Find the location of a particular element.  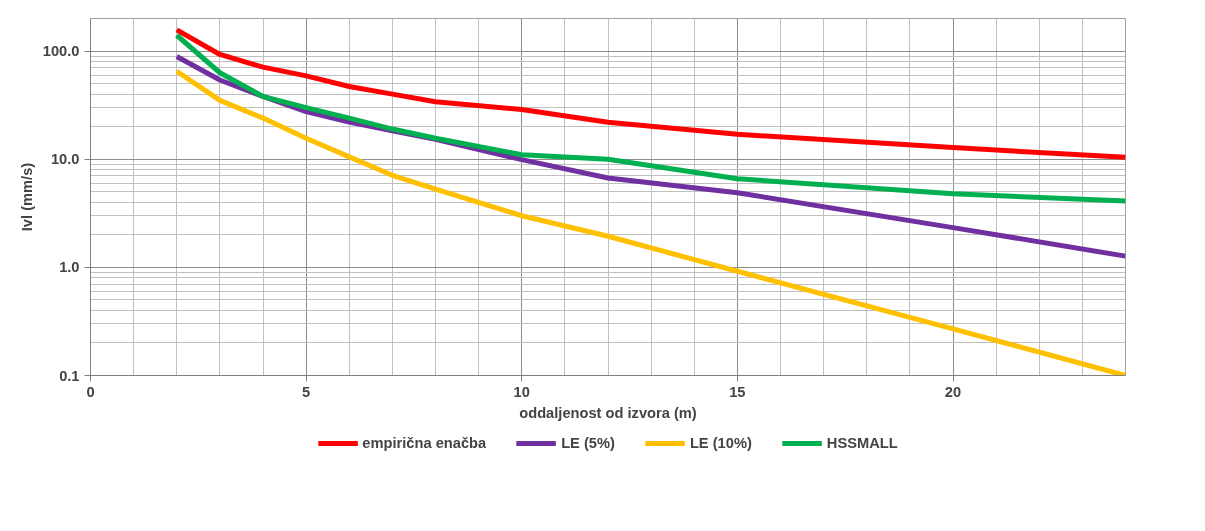

x-tick-label: 15 is located at coordinates (737, 391).